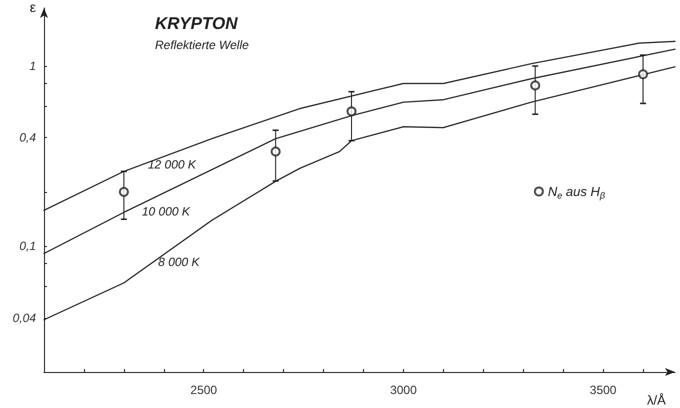  What do you see at coordinates (179, 261) in the screenshot?
I see `series-label: 8 000 K` at bounding box center [179, 261].